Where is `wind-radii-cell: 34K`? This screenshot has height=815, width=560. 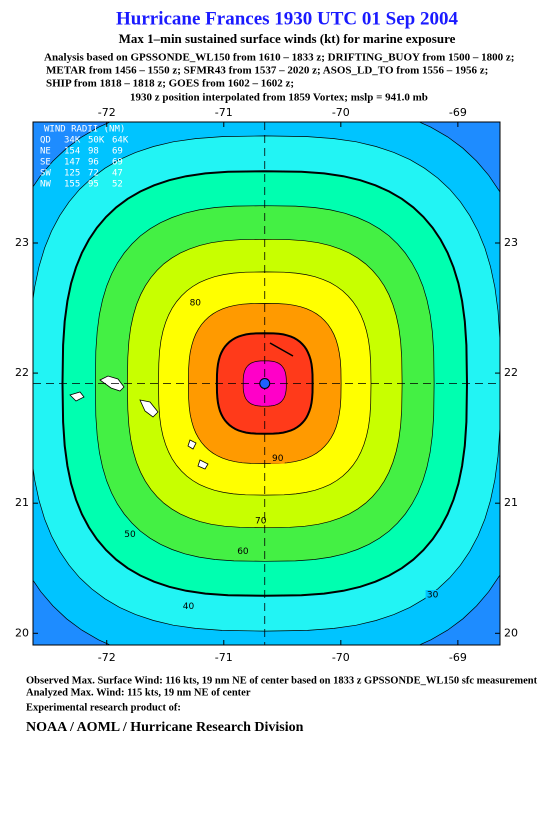 wind-radii-cell: 34K is located at coordinates (72, 141).